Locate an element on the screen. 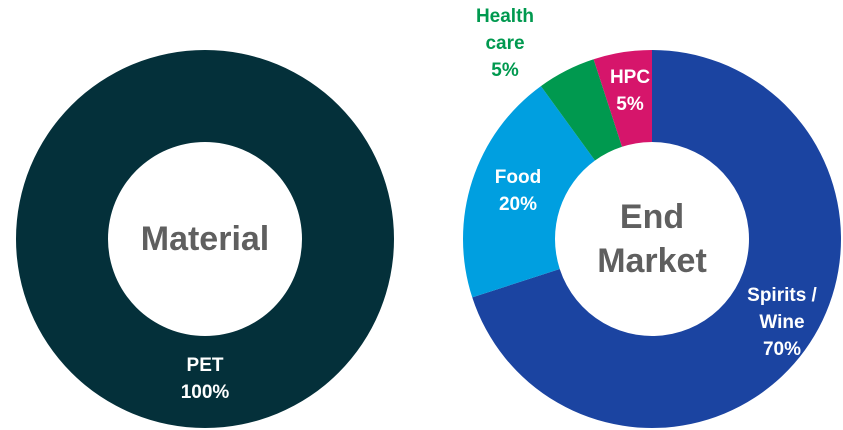 Image resolution: width=843 pixels, height=430 pixels. segment-label: Food 20% is located at coordinates (518, 191).